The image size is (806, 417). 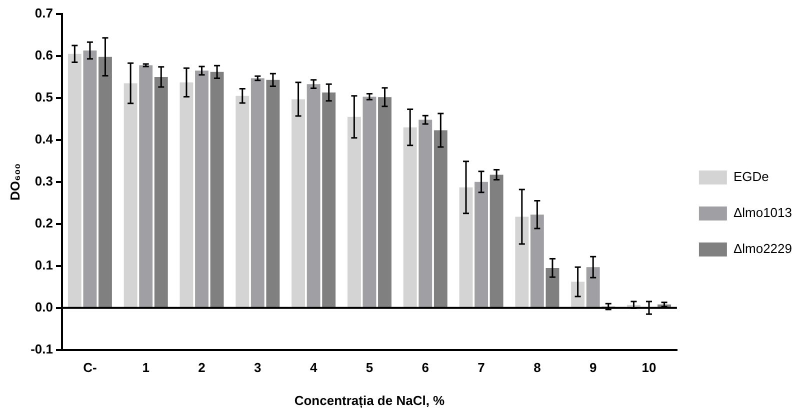 What do you see at coordinates (537, 368) in the screenshot?
I see `x-tick-label: 8` at bounding box center [537, 368].